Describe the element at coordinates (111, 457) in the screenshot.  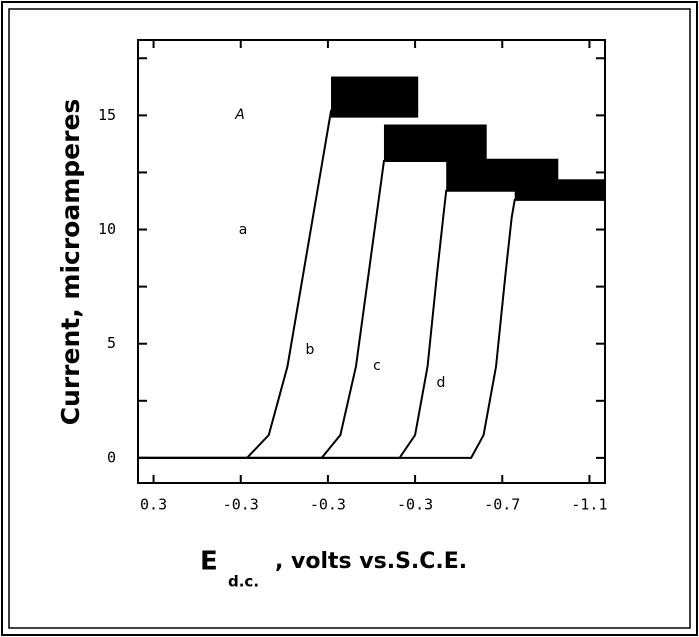
I see `y-tick-label: 0` at that location.